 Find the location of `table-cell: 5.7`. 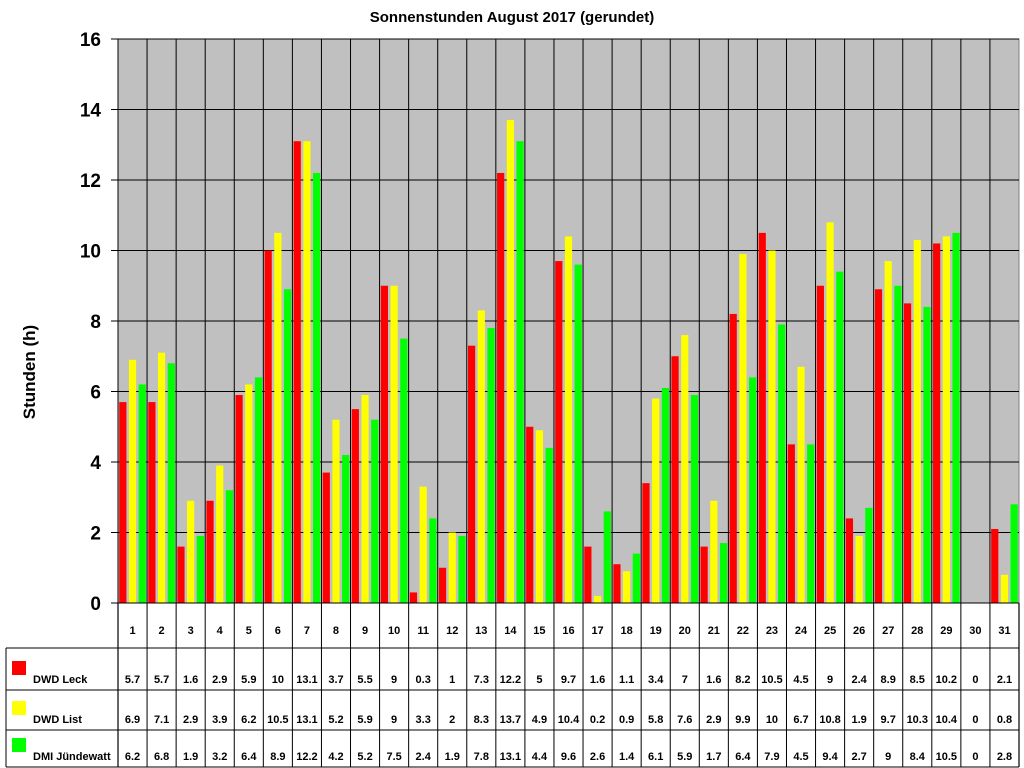

table-cell: 5.7 is located at coordinates (161, 680).